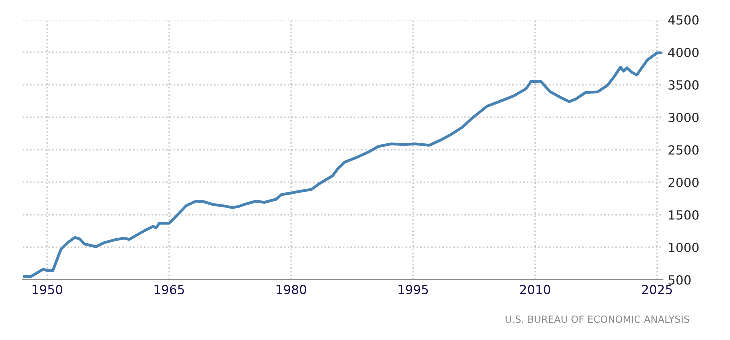 The width and height of the screenshot is (730, 340). What do you see at coordinates (683, 183) in the screenshot?
I see `y-tick-label: 2000` at bounding box center [683, 183].